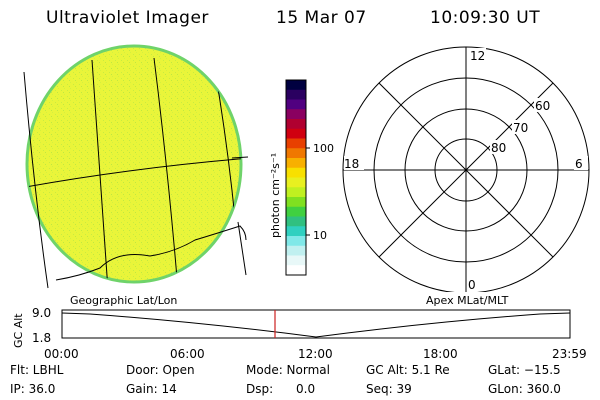 Image resolution: width=600 pixels, height=400 pixels. What do you see at coordinates (18, 330) in the screenshot?
I see `altitude-ylabel: GC Alt` at bounding box center [18, 330].